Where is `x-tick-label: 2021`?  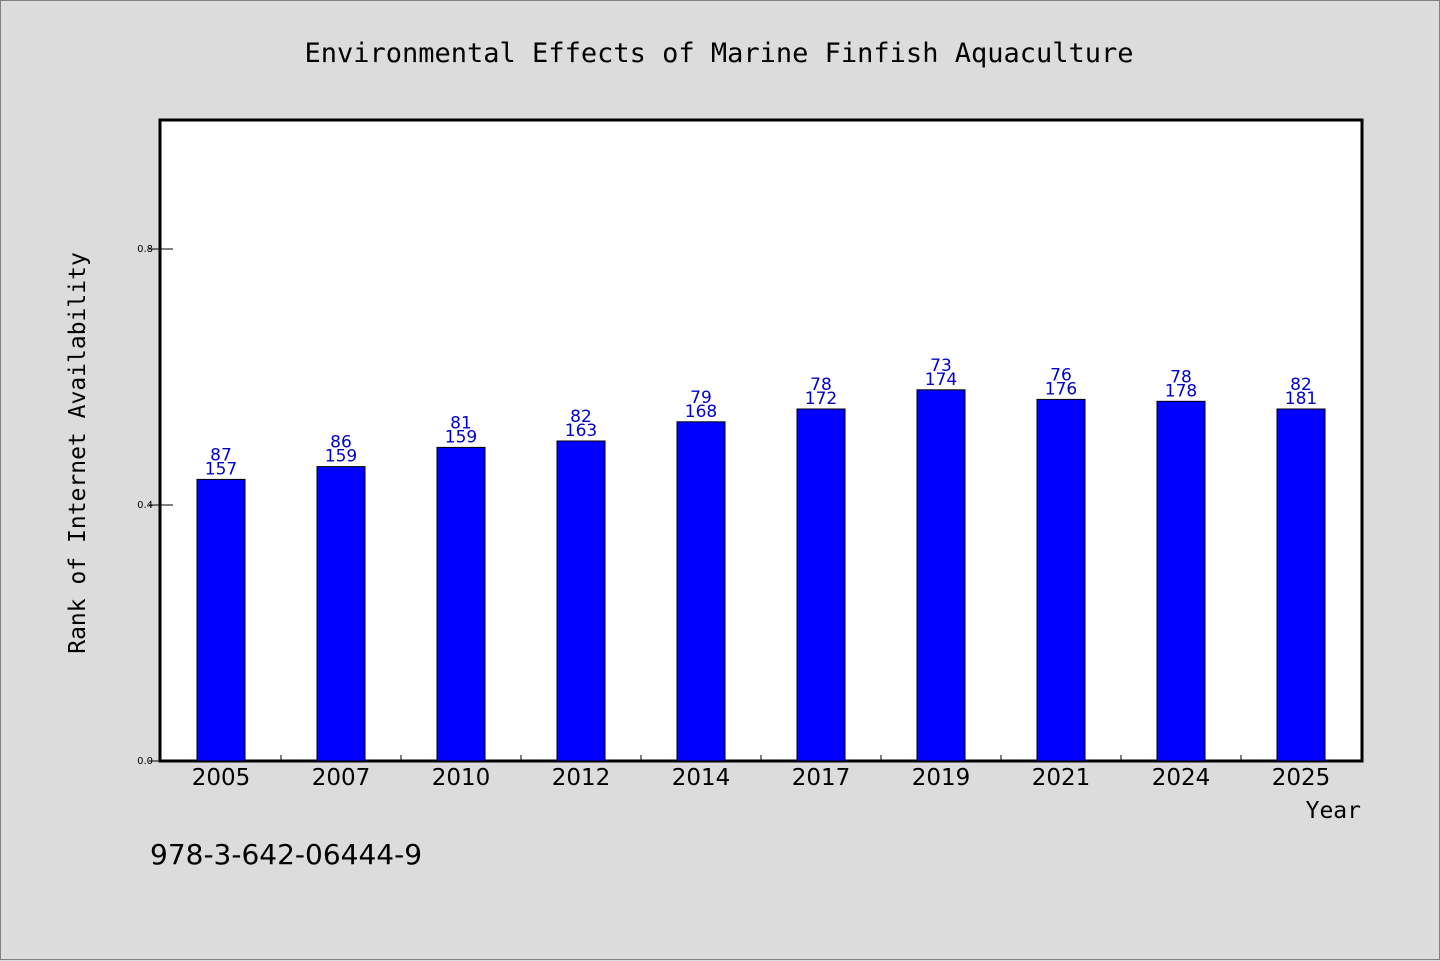
x-tick-label: 2021 is located at coordinates (1061, 778).